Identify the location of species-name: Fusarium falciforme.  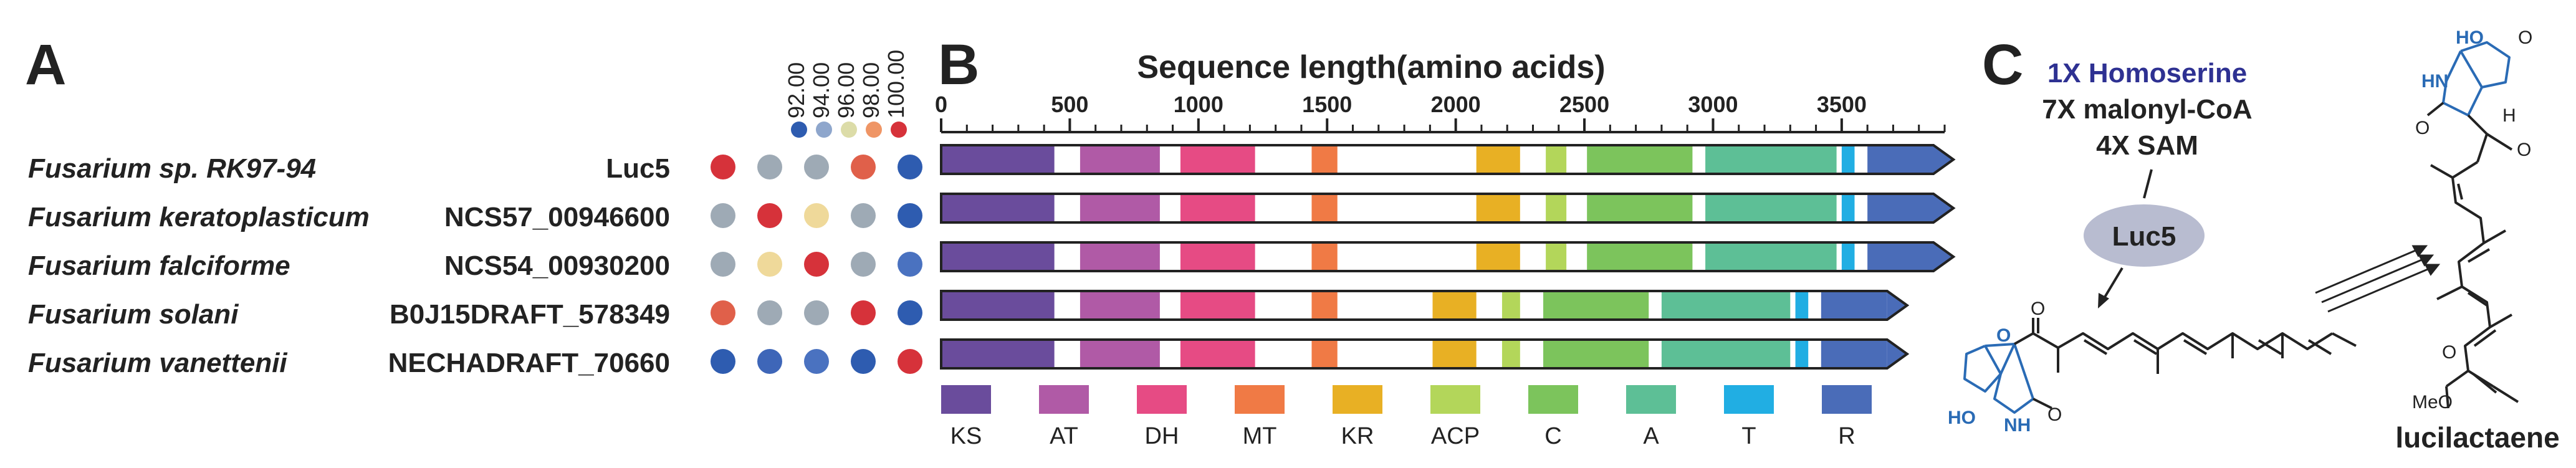
(159, 266).